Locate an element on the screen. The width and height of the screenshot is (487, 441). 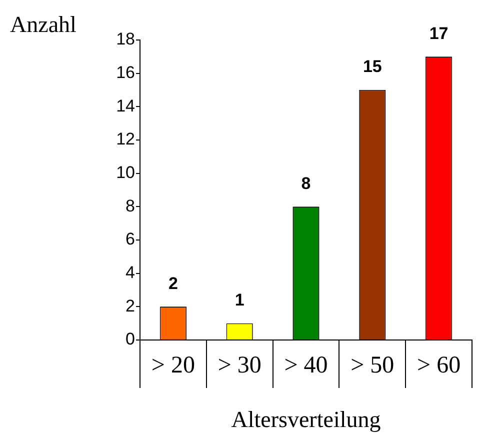
data-label: 1 is located at coordinates (239, 300).